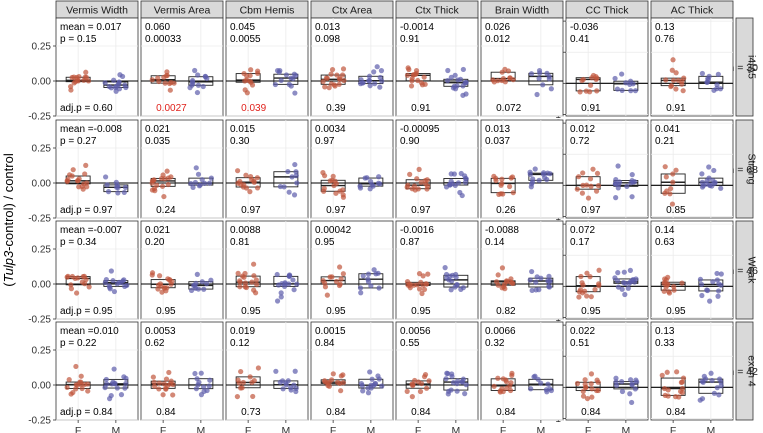 This screenshot has width=763, height=433. I want to click on column-label-vermis-width: Vermis Width, so click(97, 11).